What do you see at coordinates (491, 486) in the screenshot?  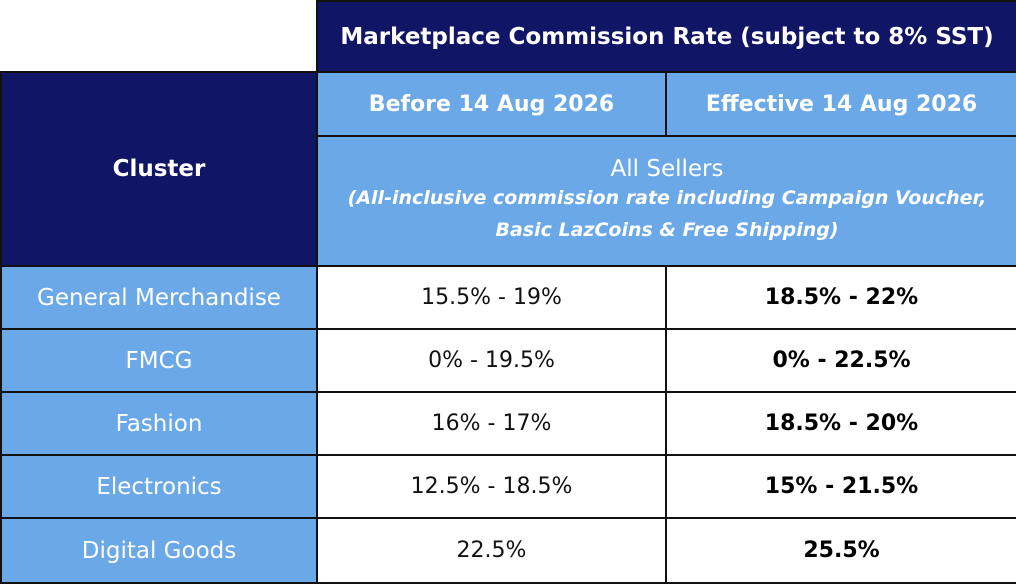 I see `before-rate: 12.5% - 18.5%` at bounding box center [491, 486].